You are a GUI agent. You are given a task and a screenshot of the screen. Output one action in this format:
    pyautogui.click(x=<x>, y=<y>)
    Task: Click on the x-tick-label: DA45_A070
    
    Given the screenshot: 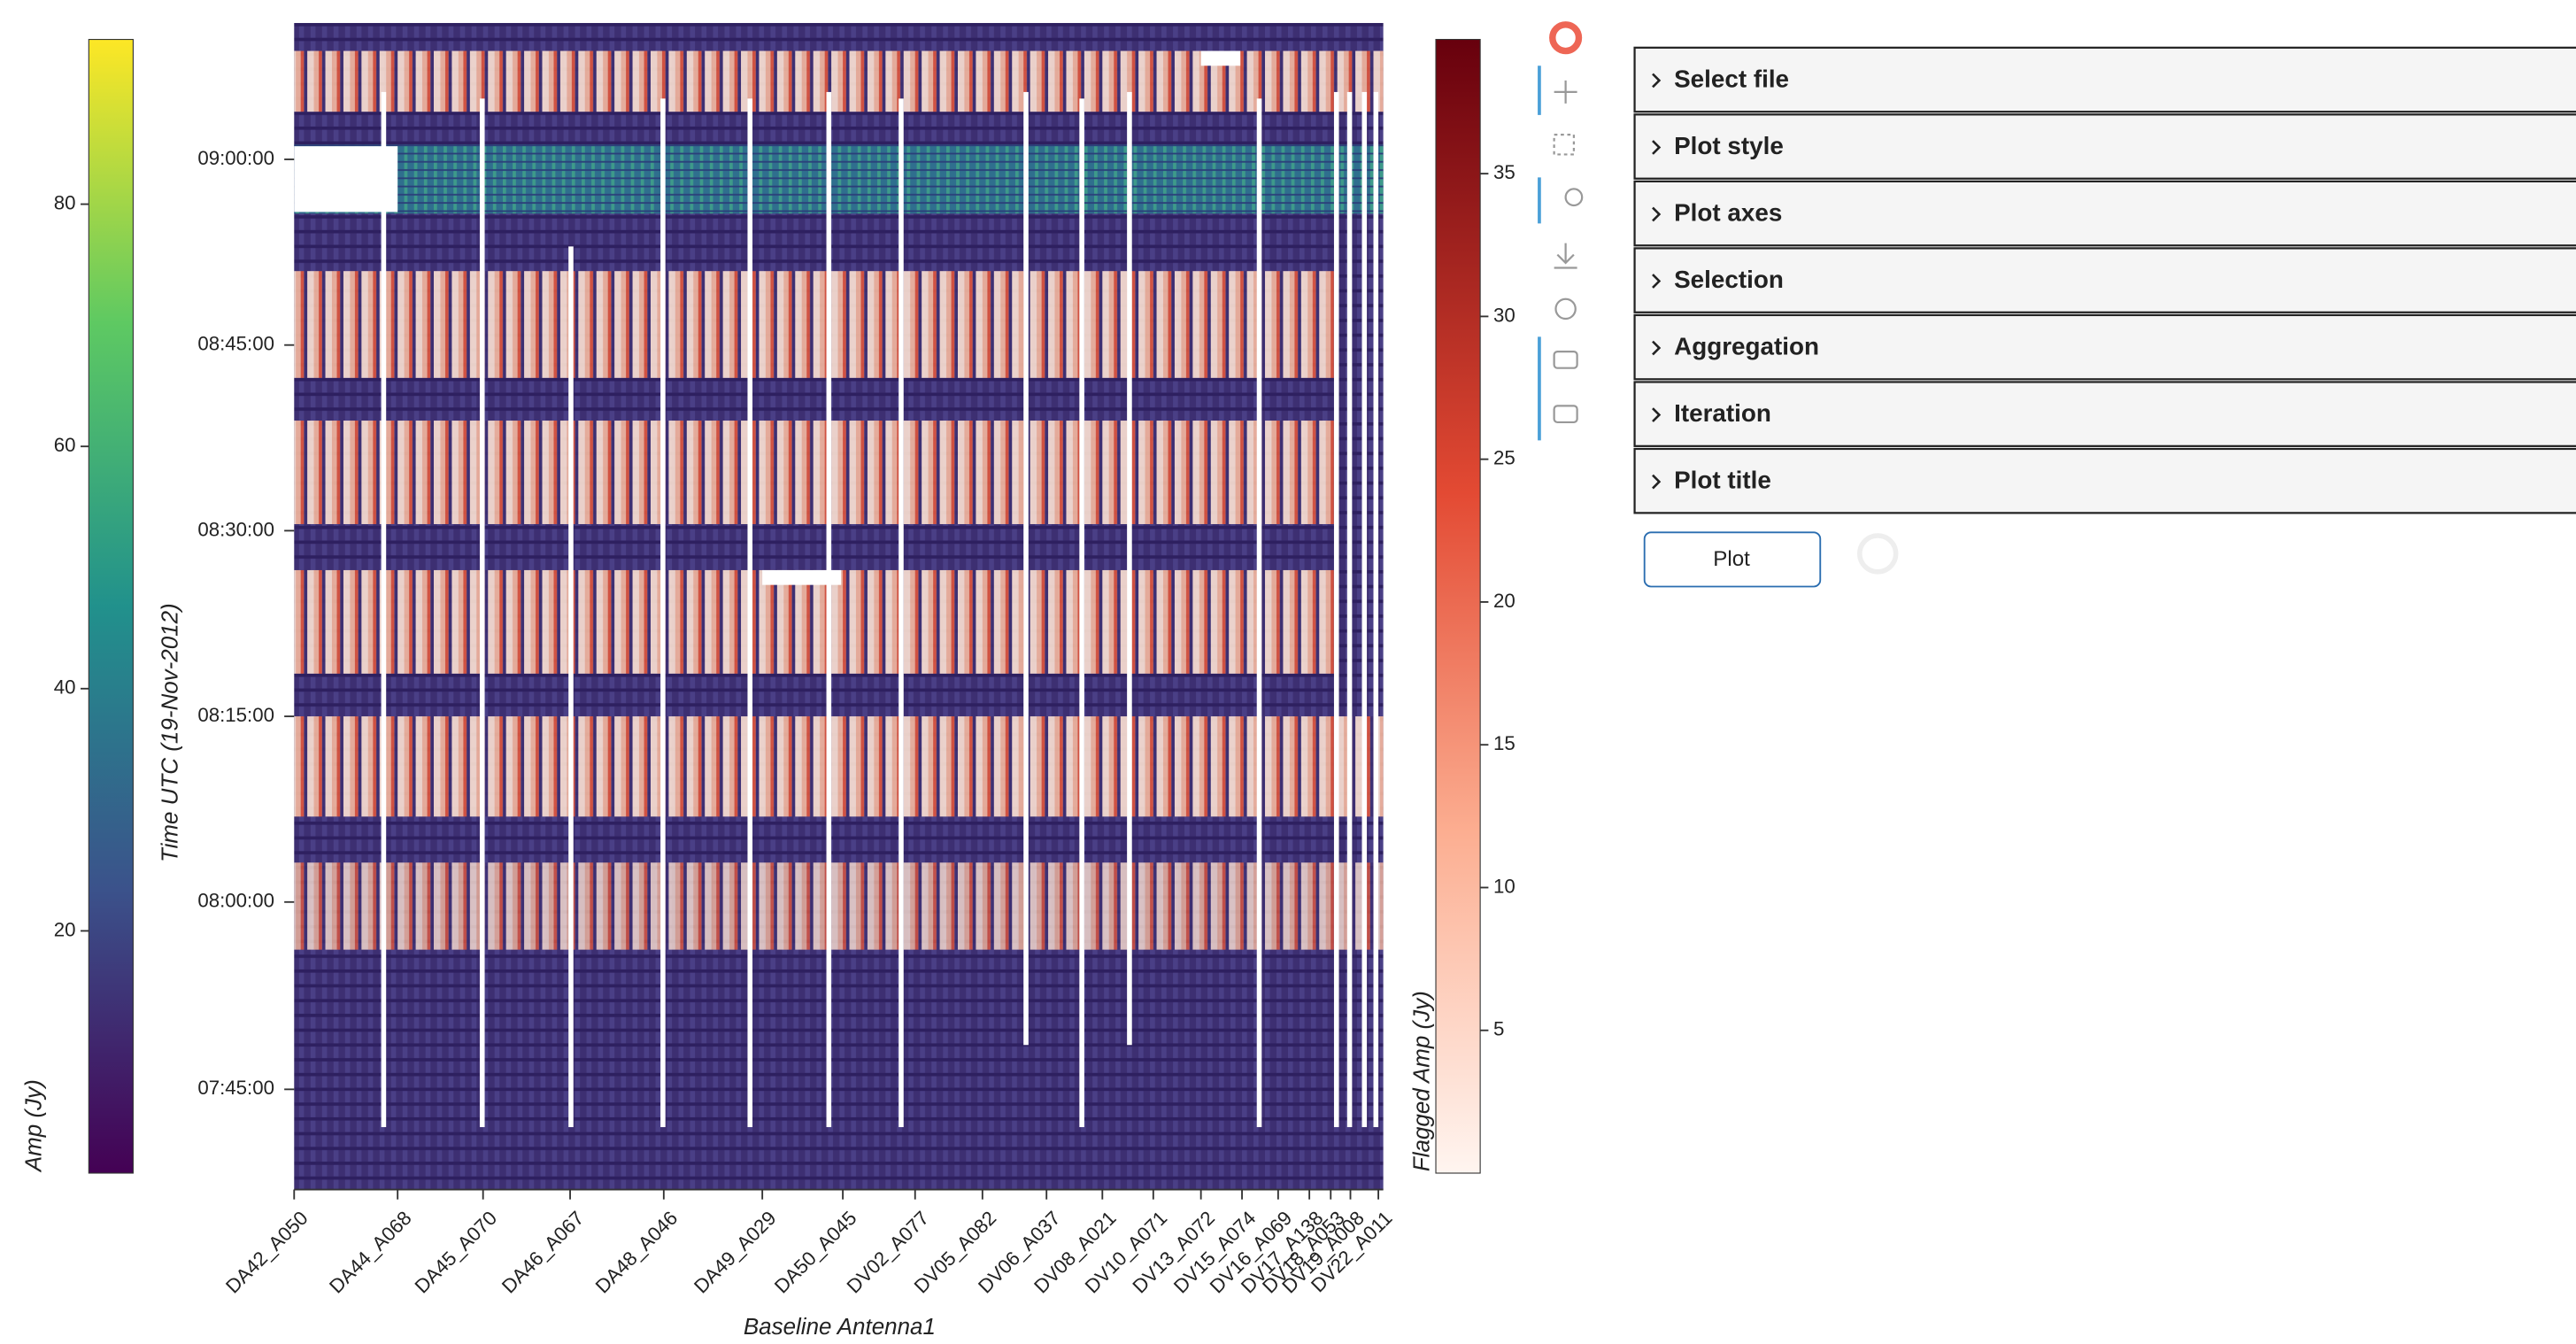 What is the action you would take?
    pyautogui.click(x=456, y=1252)
    